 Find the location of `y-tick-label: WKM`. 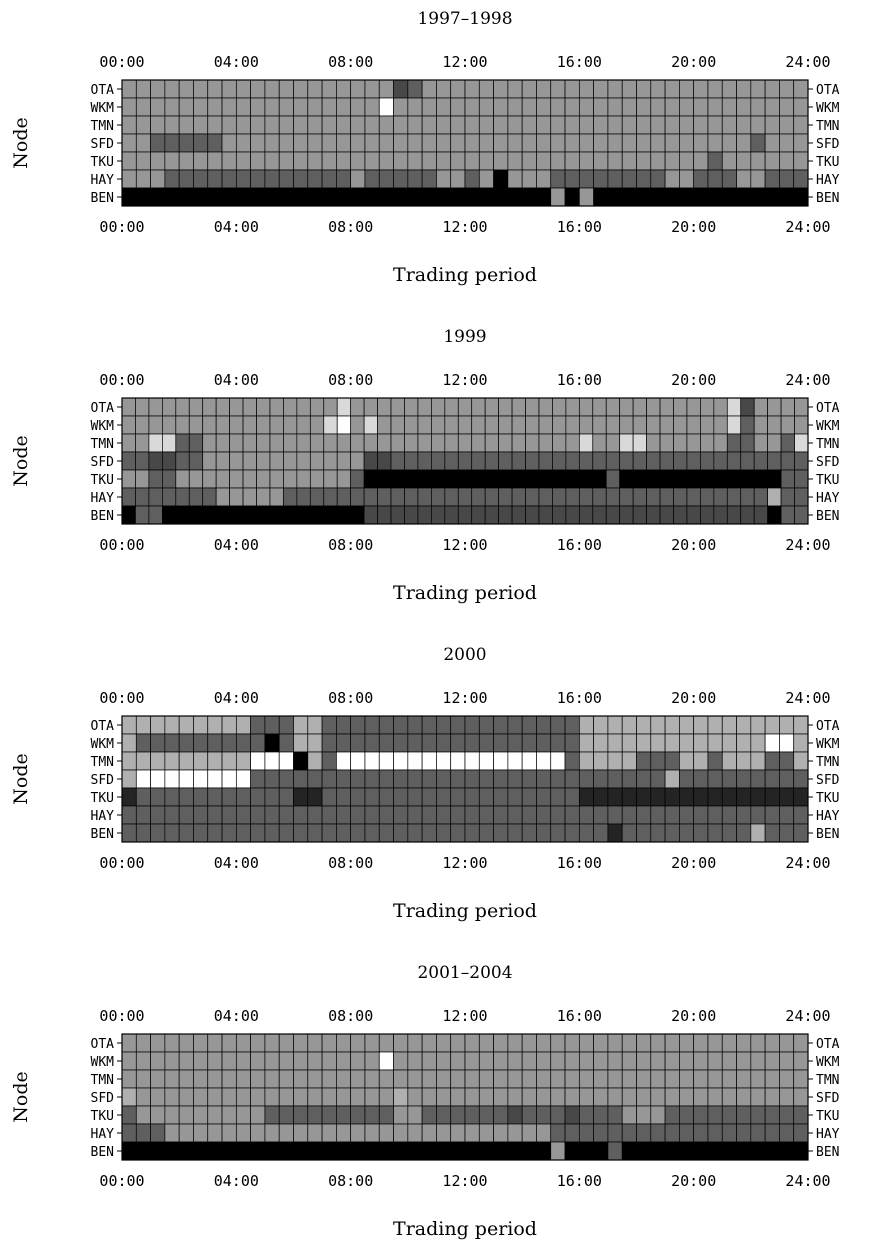

y-tick-label: WKM is located at coordinates (828, 1062).